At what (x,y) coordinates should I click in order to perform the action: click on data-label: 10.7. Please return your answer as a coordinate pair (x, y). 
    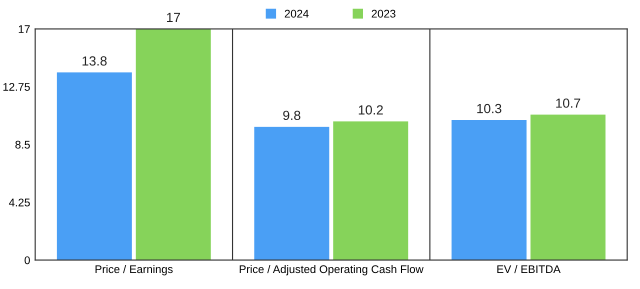
    Looking at the image, I should click on (568, 103).